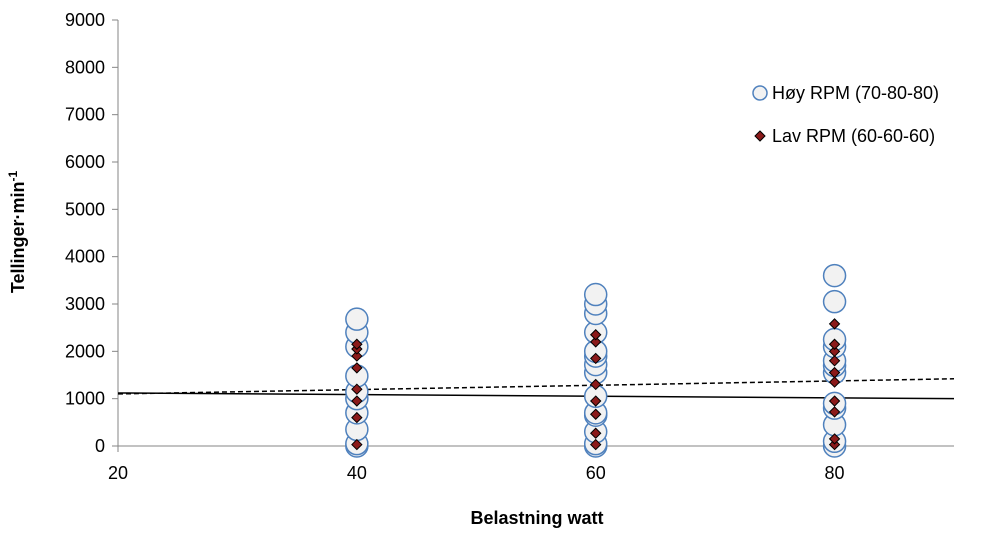  What do you see at coordinates (357, 473) in the screenshot?
I see `x-tick-label: 40` at bounding box center [357, 473].